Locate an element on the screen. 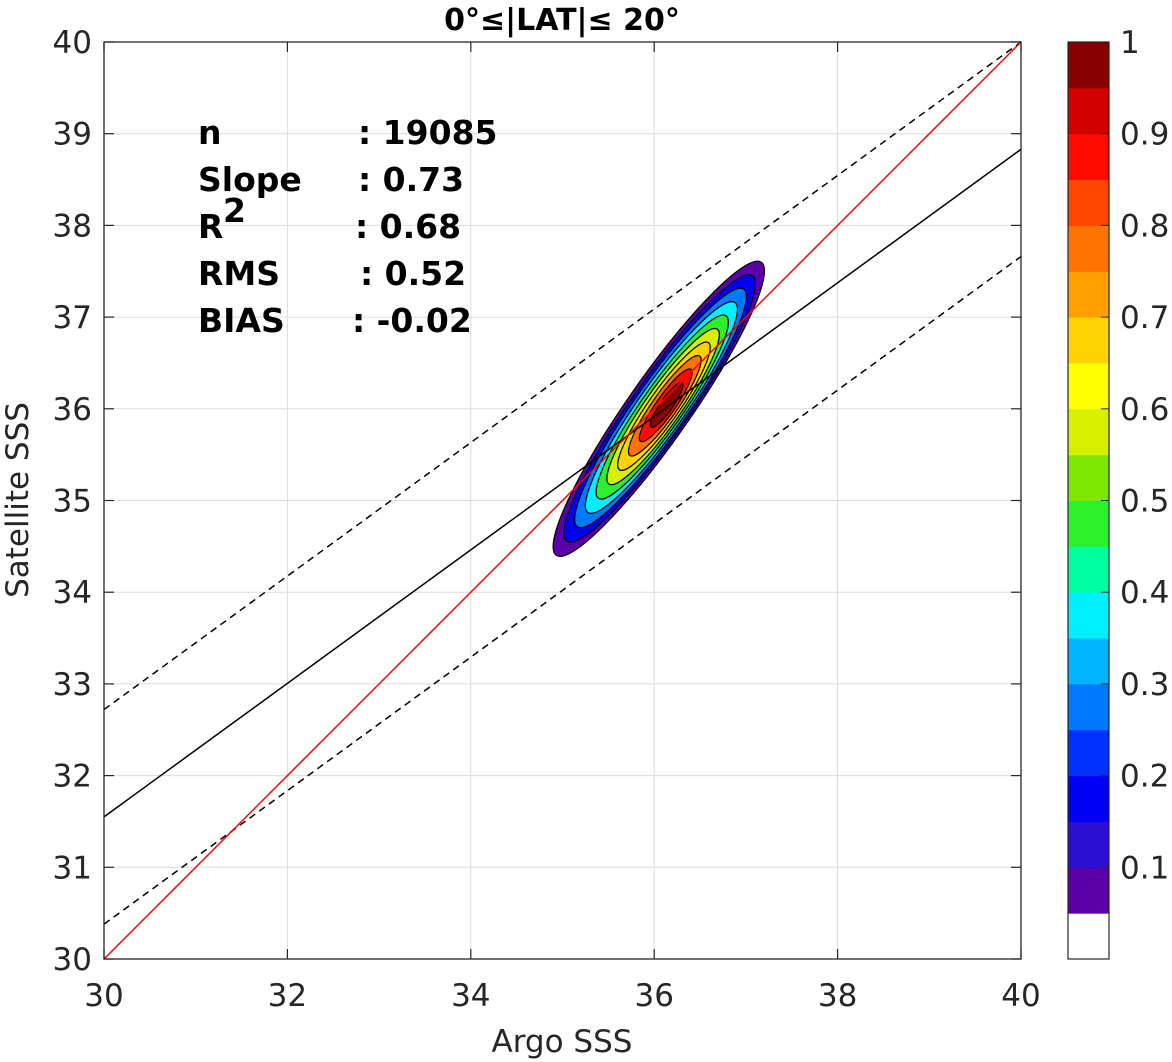  stat-label: n is located at coordinates (210, 132).